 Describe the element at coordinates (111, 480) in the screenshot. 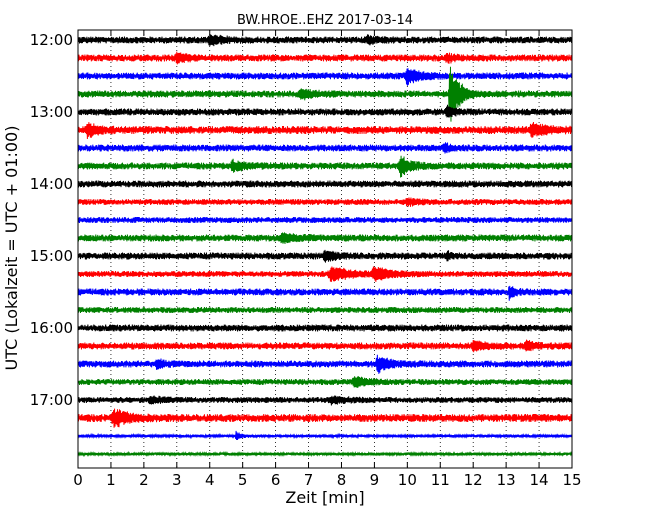

I see `x-tick-label: 1` at that location.